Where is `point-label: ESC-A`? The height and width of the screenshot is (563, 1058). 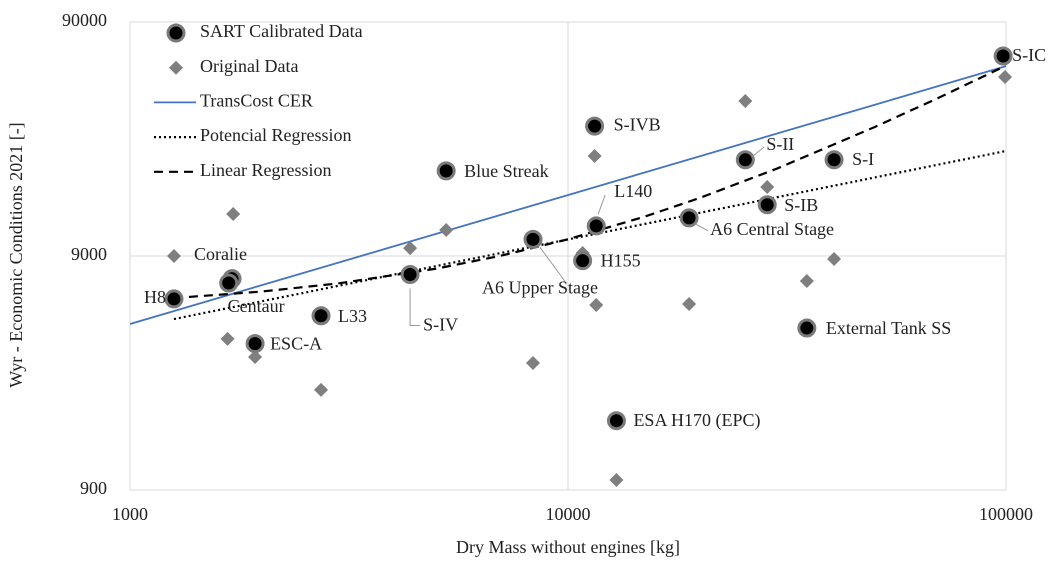 point-label: ESC-A is located at coordinates (296, 344).